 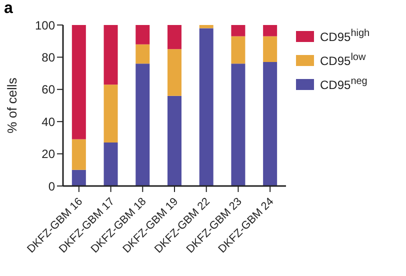 I want to click on legend-label: CD95$^{high}$, so click(x=345, y=36).